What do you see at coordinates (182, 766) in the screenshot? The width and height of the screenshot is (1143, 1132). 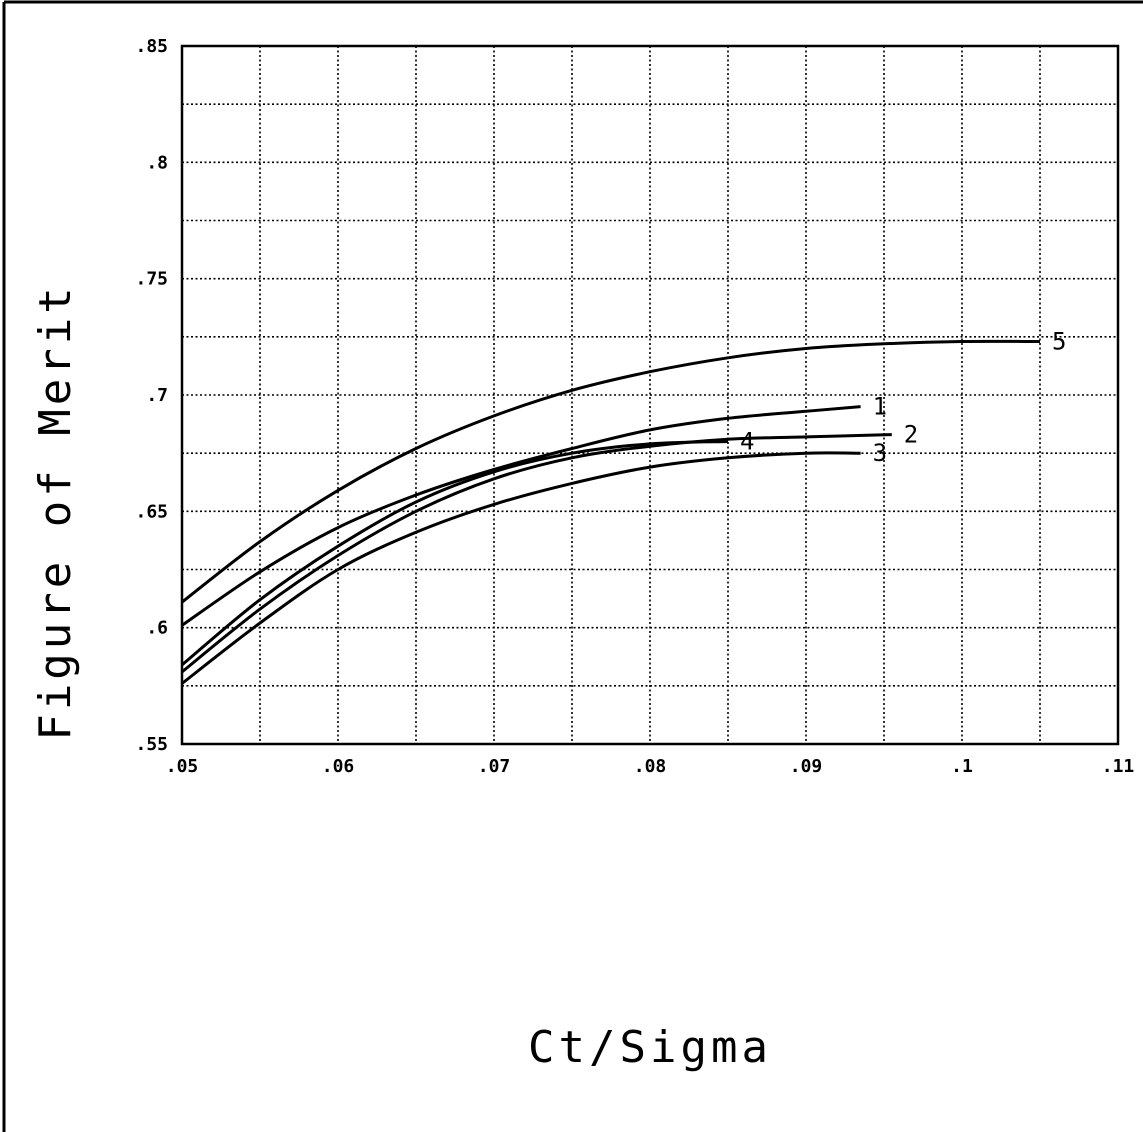 I see `x-tick-label: .05` at bounding box center [182, 766].